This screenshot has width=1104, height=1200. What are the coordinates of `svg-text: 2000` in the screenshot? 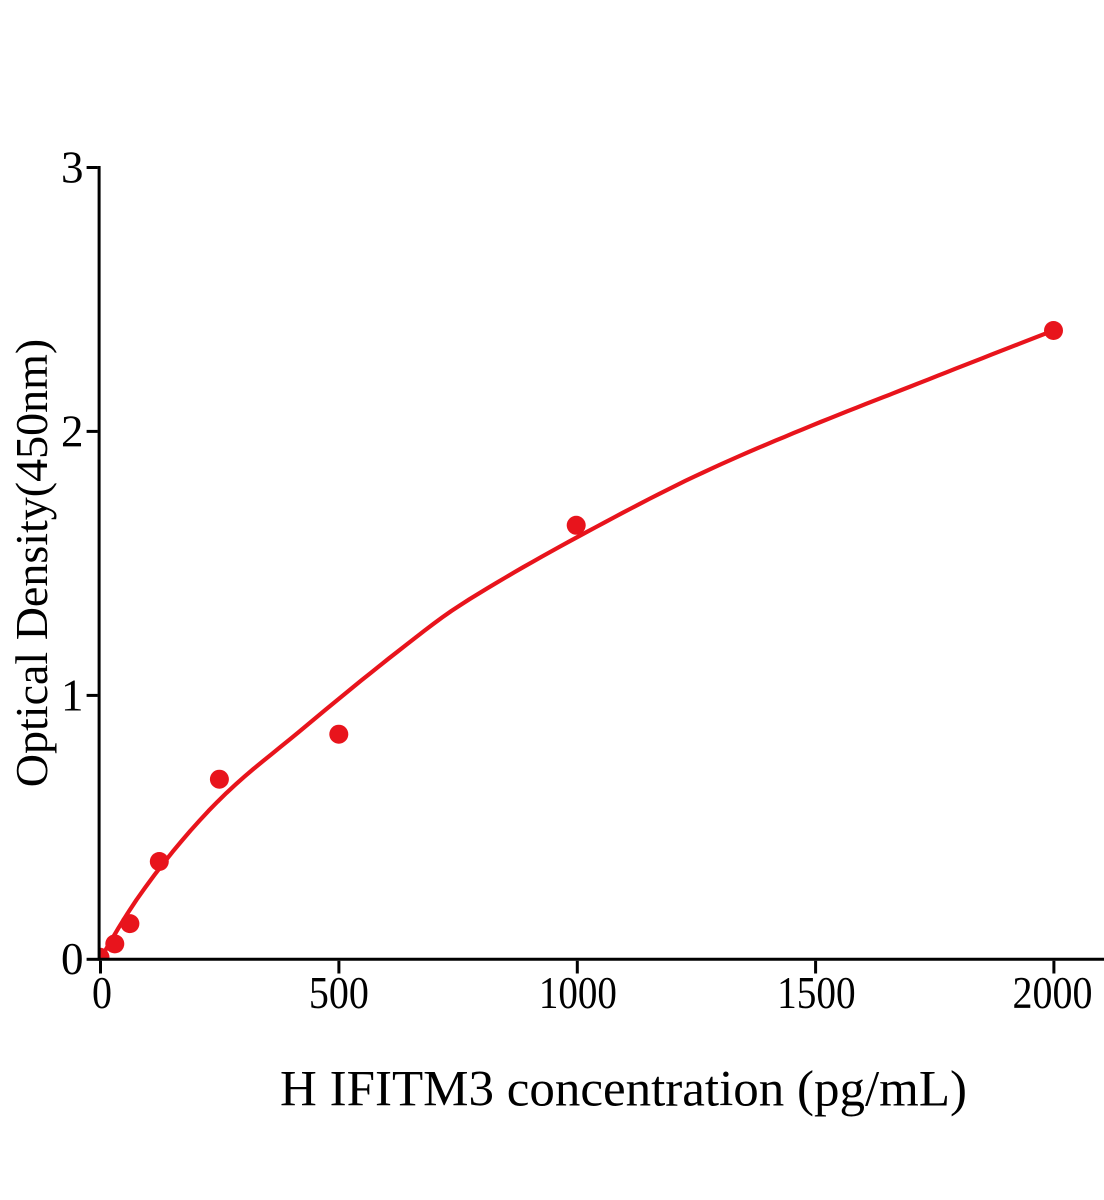 It's located at (1053, 993).